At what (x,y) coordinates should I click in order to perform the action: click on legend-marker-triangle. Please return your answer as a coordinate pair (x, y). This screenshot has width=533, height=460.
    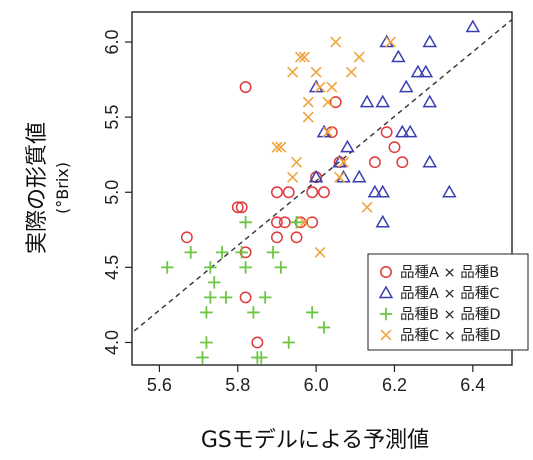
    Looking at the image, I should click on (386, 292).